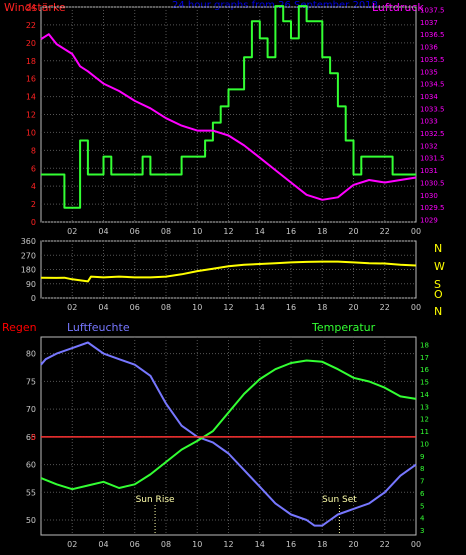 The width and height of the screenshot is (466, 555). I want to click on rain-tick-label: 0, so click(33, 437).